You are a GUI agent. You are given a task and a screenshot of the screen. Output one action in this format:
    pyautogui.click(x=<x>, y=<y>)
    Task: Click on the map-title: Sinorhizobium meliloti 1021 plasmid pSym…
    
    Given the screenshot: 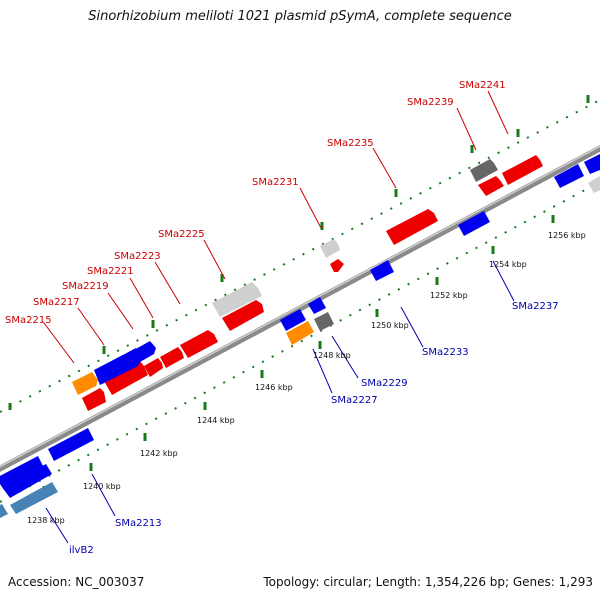 What is the action you would take?
    pyautogui.click(x=300, y=16)
    